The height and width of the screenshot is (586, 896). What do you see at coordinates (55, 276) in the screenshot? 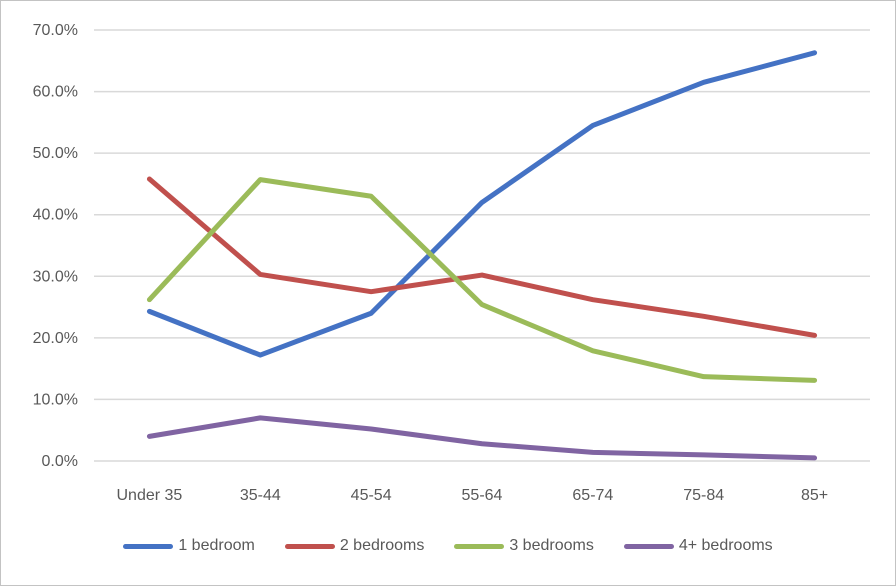
I see `y-tick-label: 30.0%` at bounding box center [55, 276].